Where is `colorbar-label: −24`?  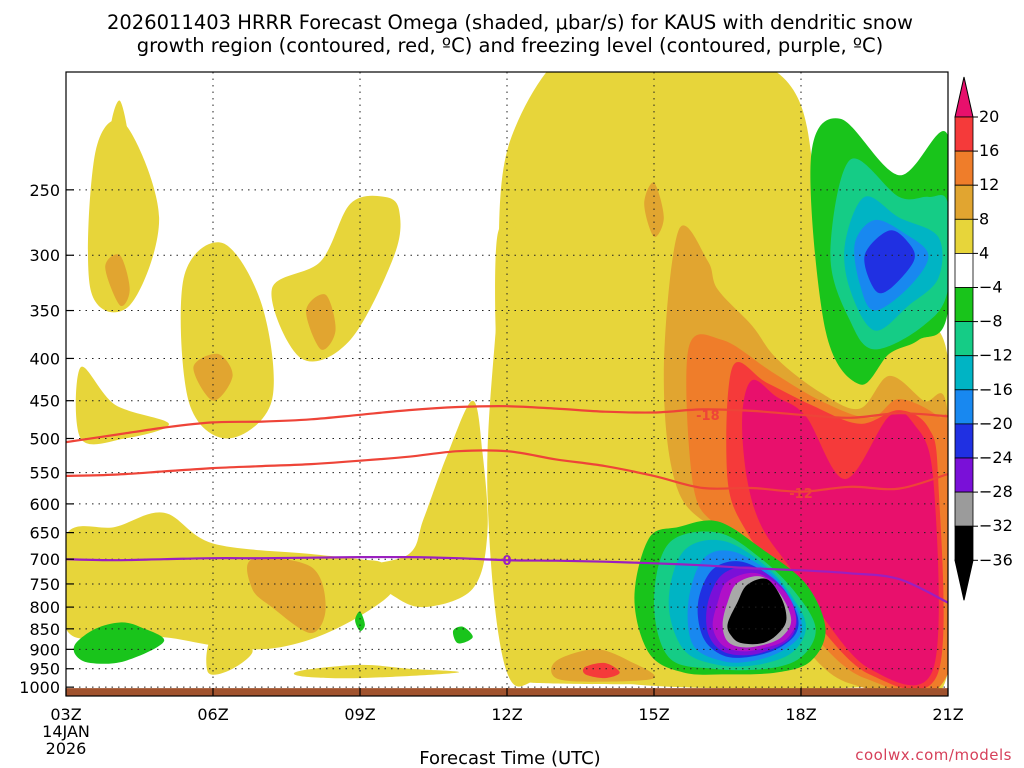 colorbar-label: −24 is located at coordinates (996, 457).